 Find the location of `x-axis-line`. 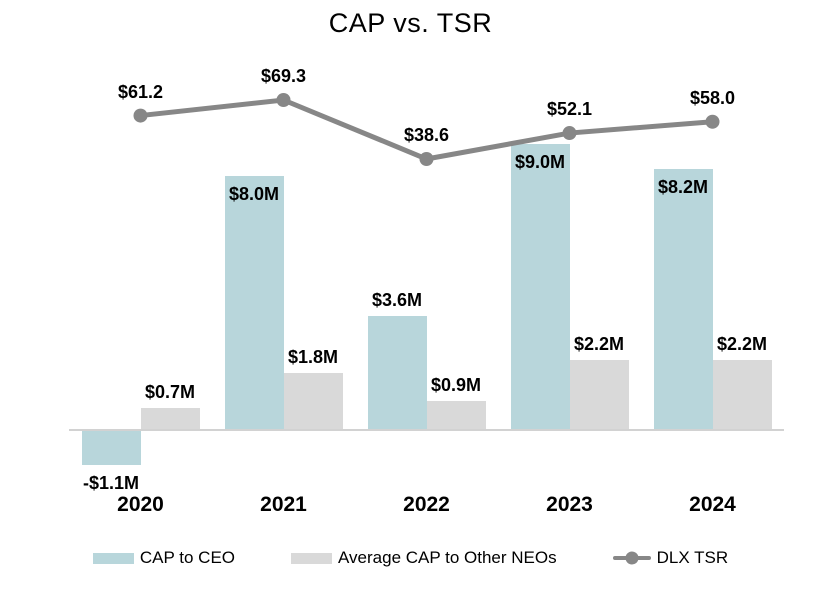

x-axis-line is located at coordinates (426, 430).